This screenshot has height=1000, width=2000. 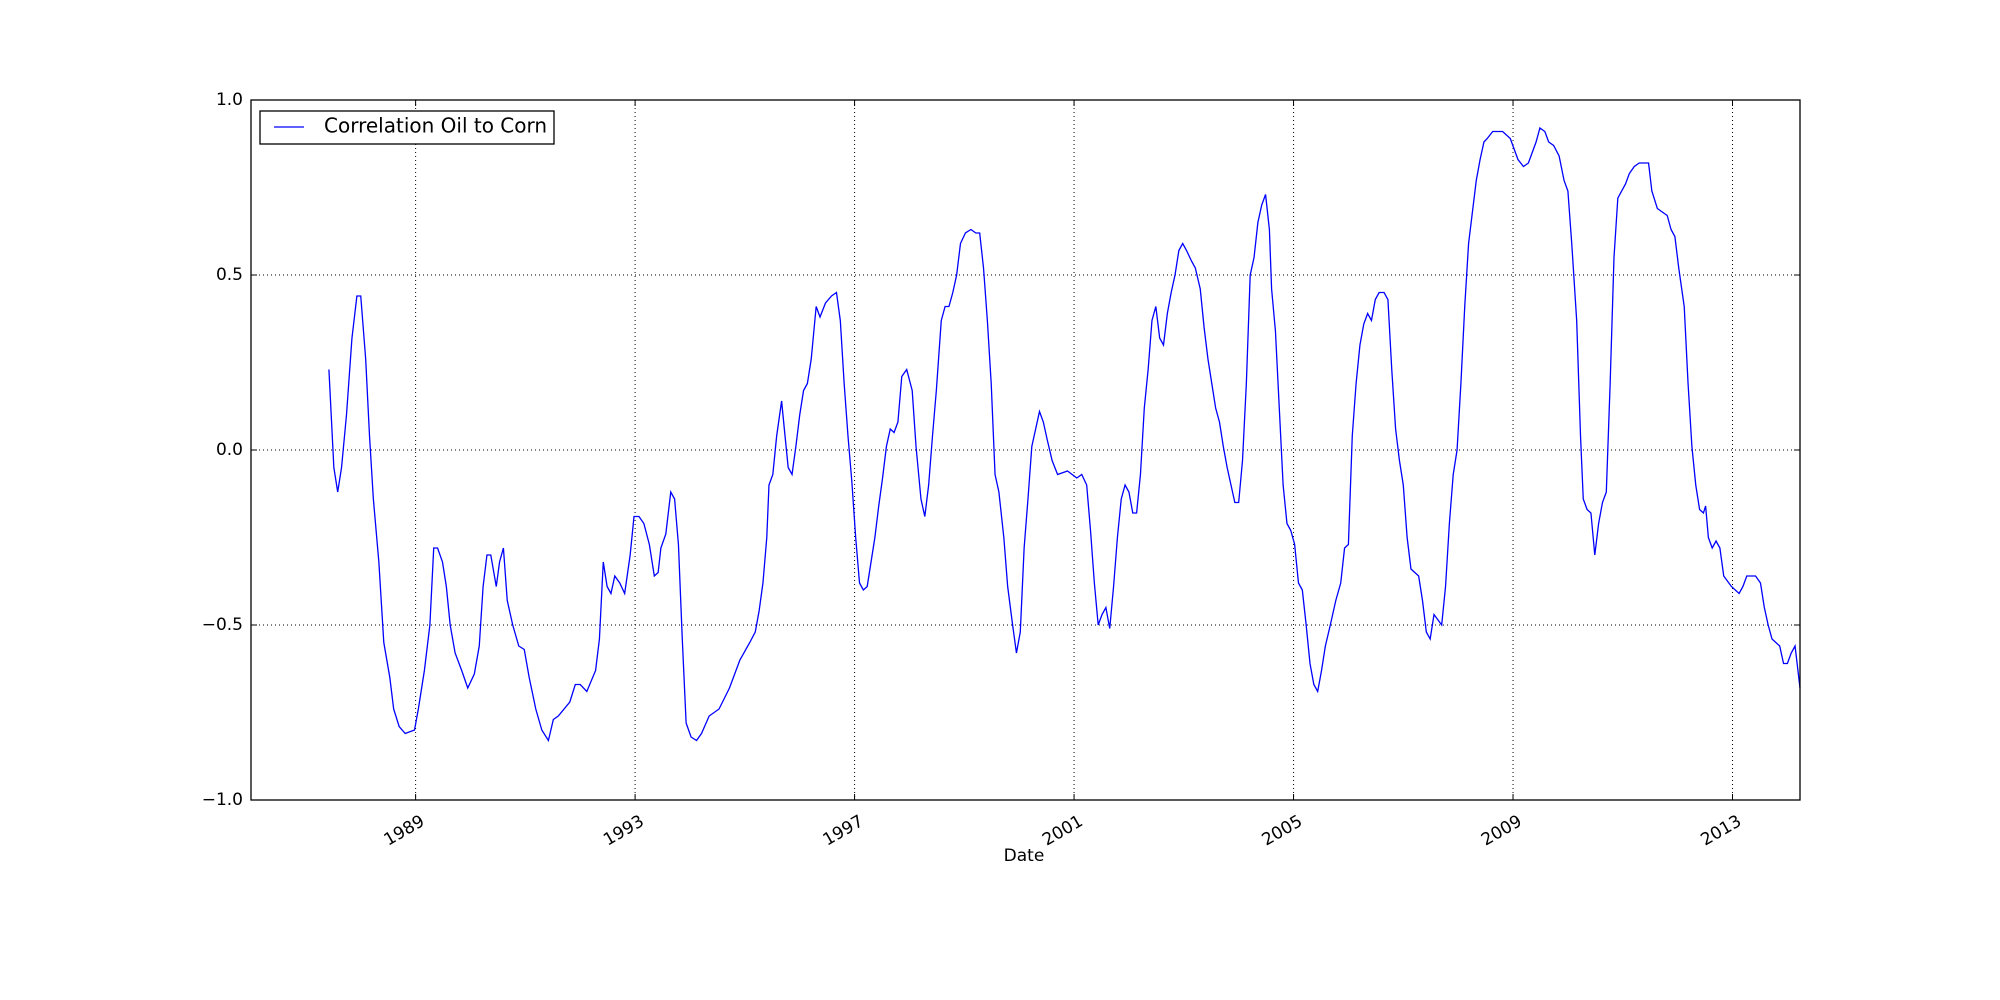 I want to click on legend-box, so click(x=407, y=127).